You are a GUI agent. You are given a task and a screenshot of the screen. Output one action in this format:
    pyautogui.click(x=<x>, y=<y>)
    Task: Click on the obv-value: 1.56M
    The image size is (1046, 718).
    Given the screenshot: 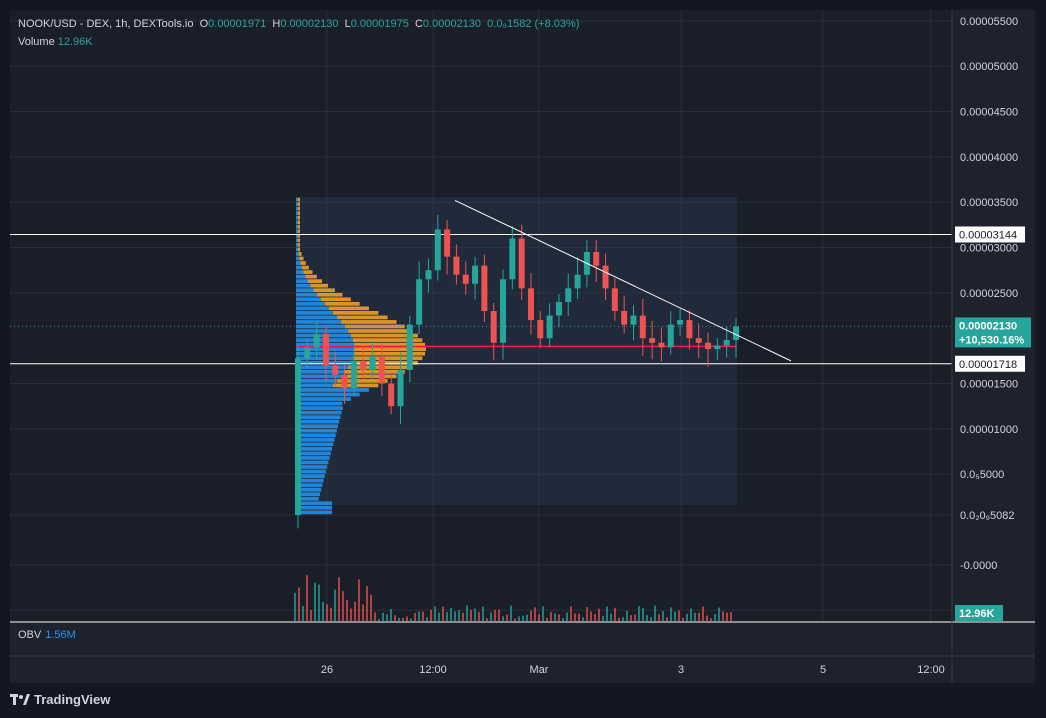 What is the action you would take?
    pyautogui.click(x=60, y=635)
    